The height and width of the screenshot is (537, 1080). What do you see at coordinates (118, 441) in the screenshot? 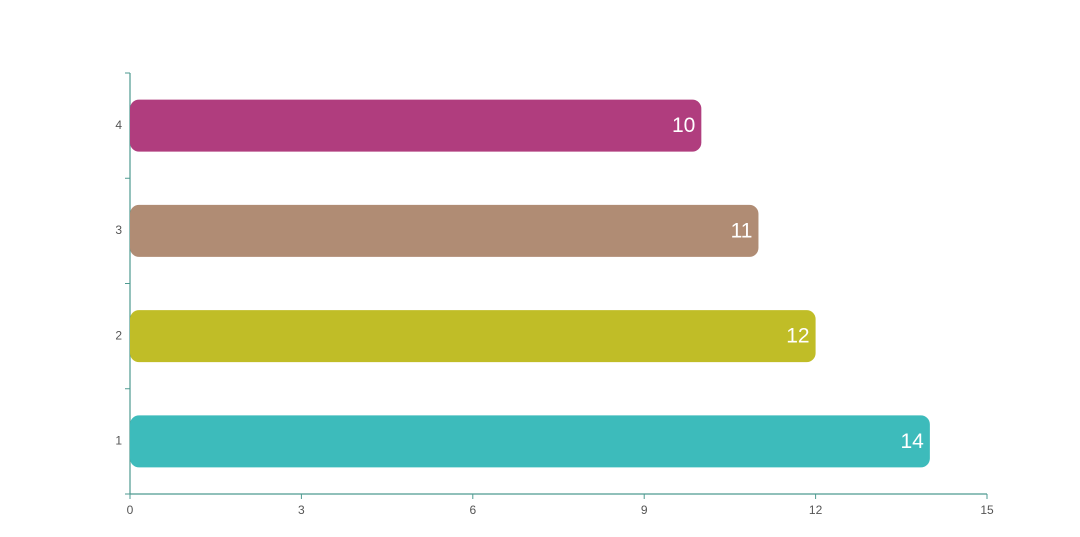
I see `y-tick-label: 1` at bounding box center [118, 441].